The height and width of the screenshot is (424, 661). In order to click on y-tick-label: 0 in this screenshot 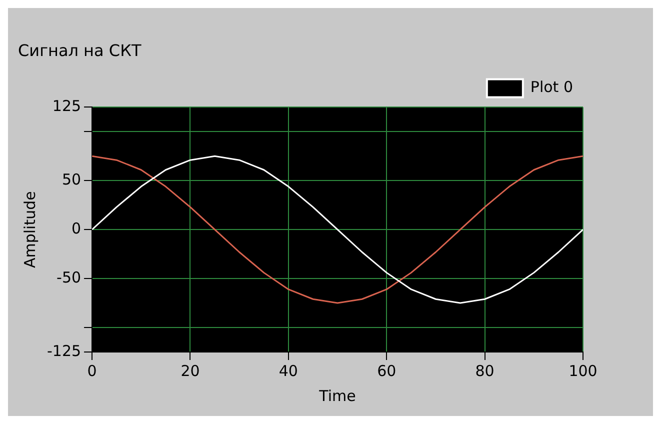, I will do `click(76, 228)`.